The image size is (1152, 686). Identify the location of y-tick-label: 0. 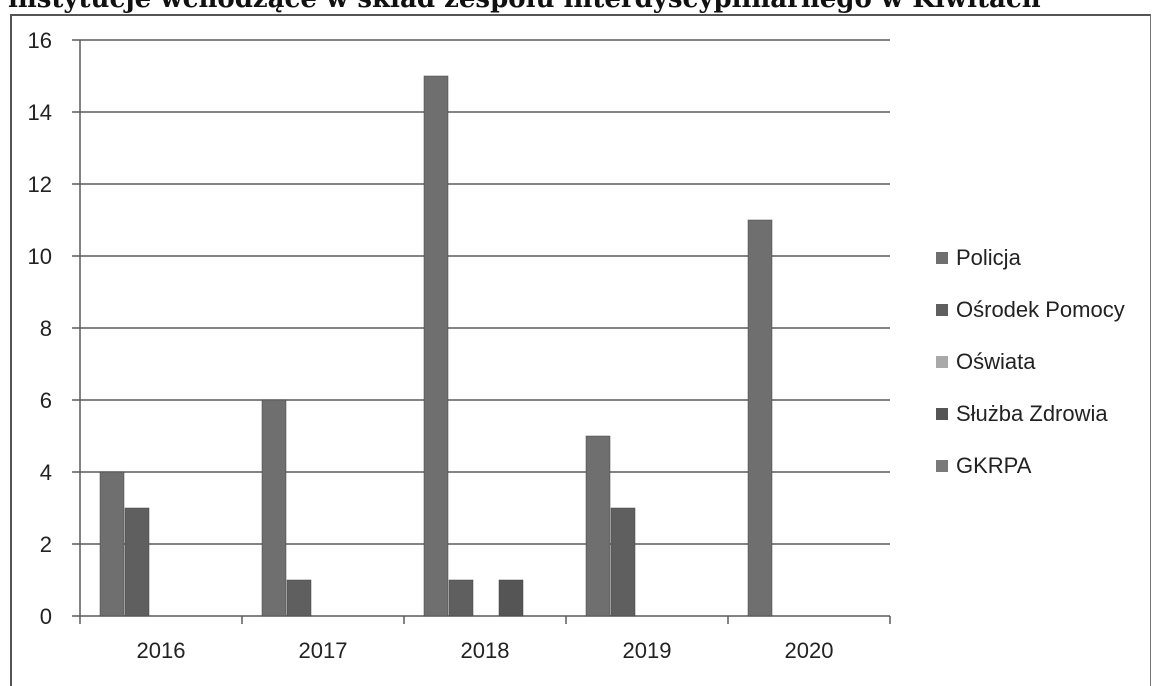
(46, 616).